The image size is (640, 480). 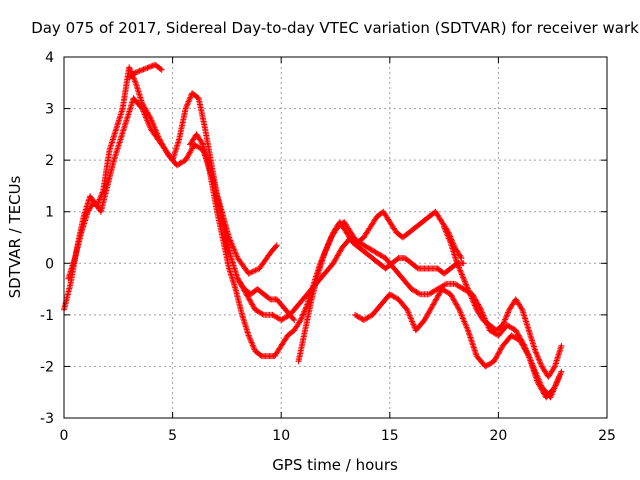 What do you see at coordinates (49, 213) in the screenshot?
I see `y-tick-label: 1` at bounding box center [49, 213].